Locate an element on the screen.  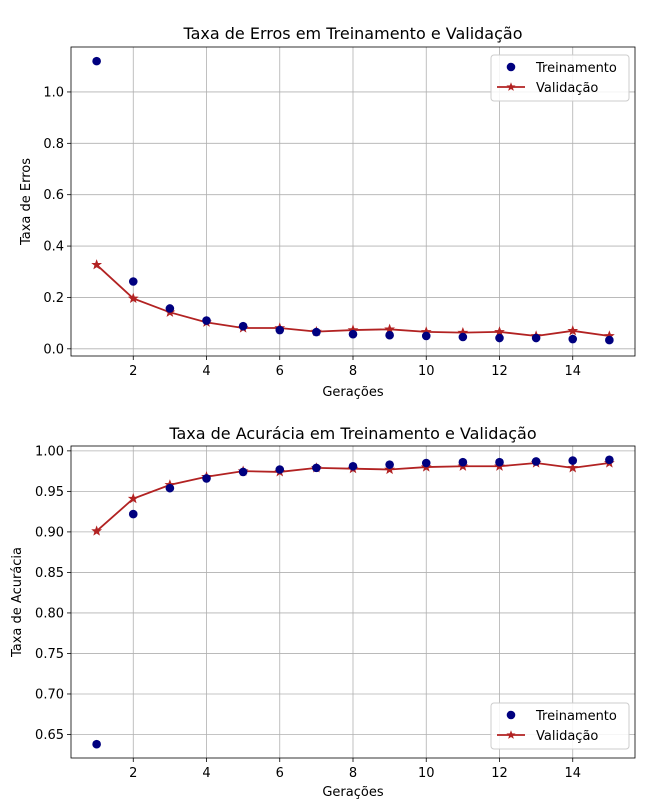
y-tick-label: 0.8 is located at coordinates (53, 144).